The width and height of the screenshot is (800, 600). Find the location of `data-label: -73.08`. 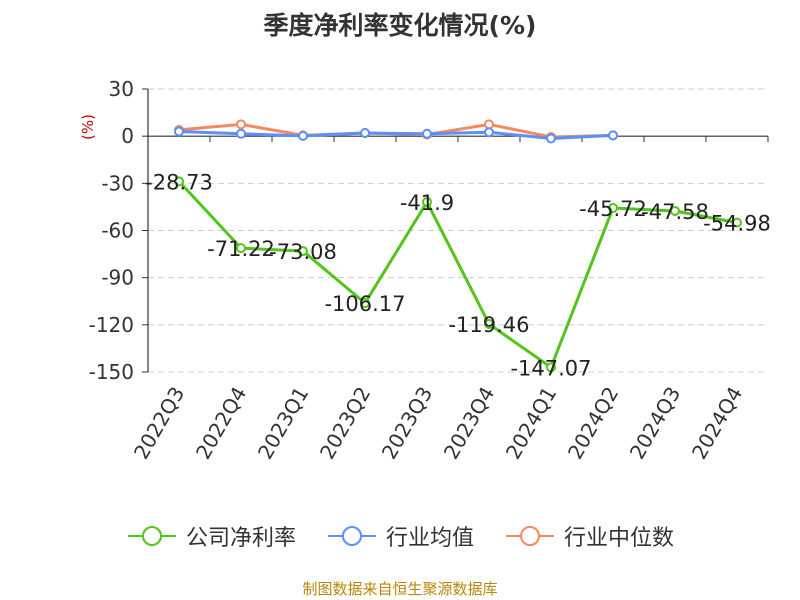

data-label: -73.08 is located at coordinates (303, 252).